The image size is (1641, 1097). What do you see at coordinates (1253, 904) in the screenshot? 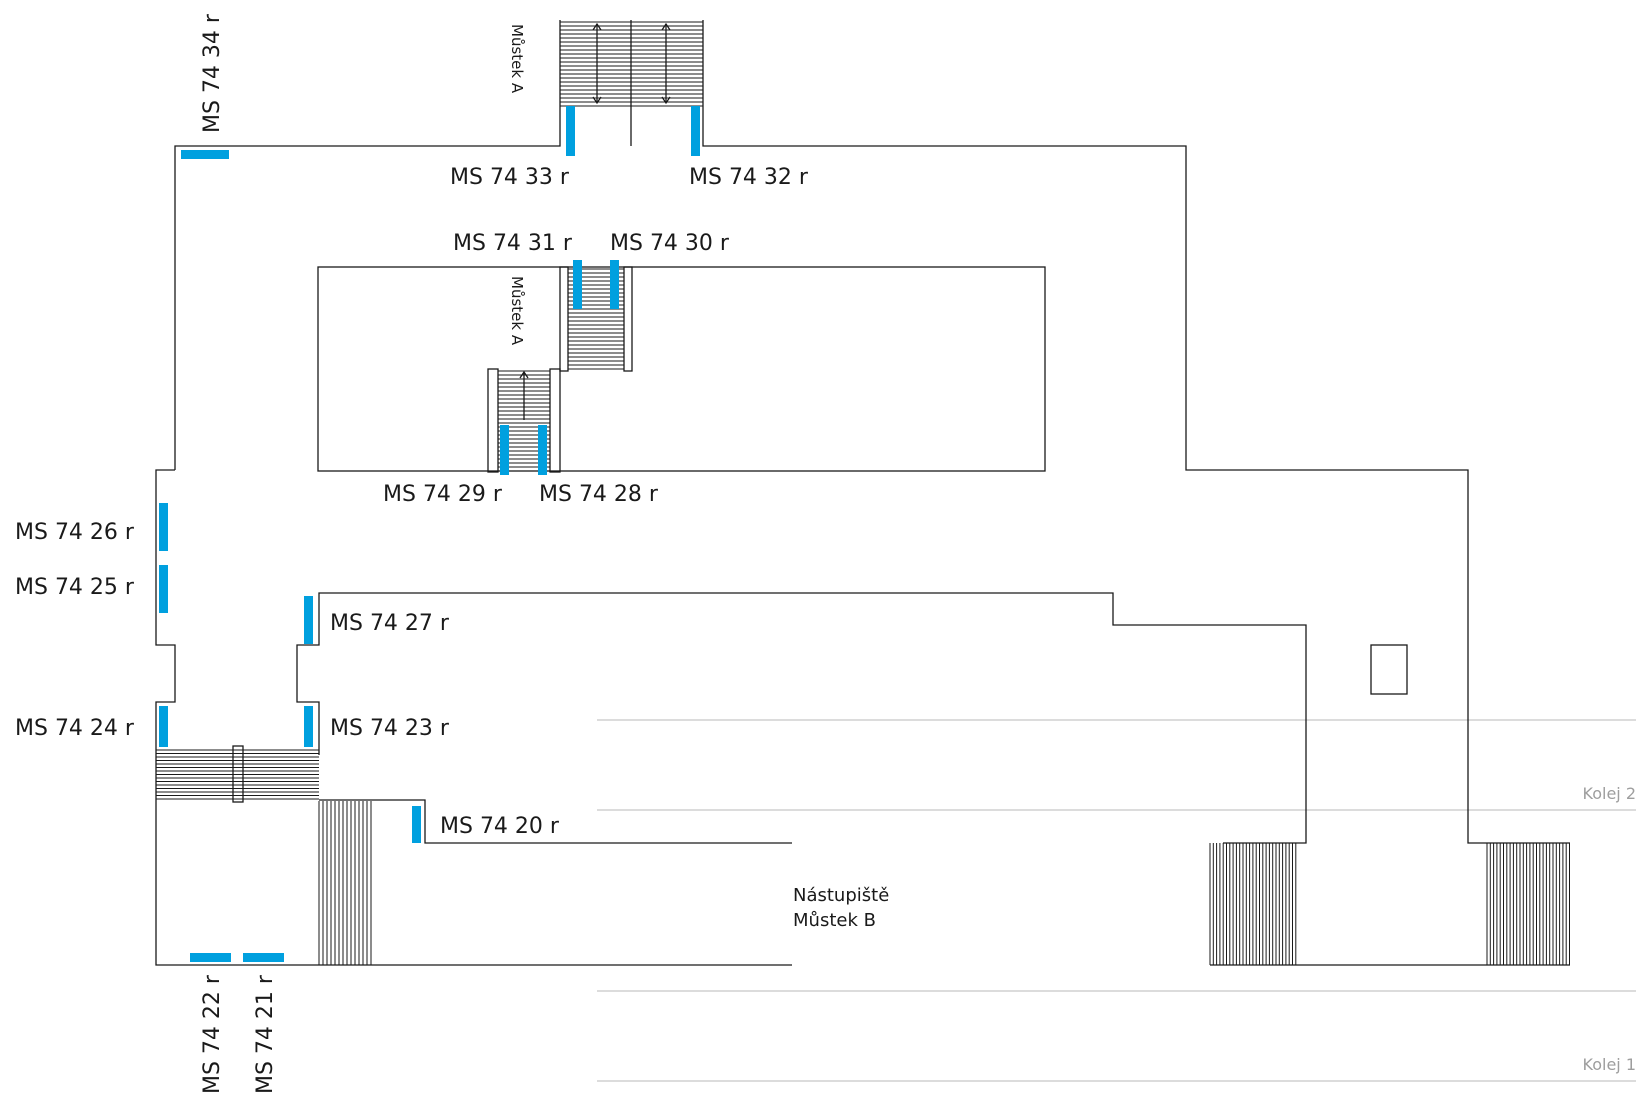
I see `platform-staircase-middle` at bounding box center [1253, 904].